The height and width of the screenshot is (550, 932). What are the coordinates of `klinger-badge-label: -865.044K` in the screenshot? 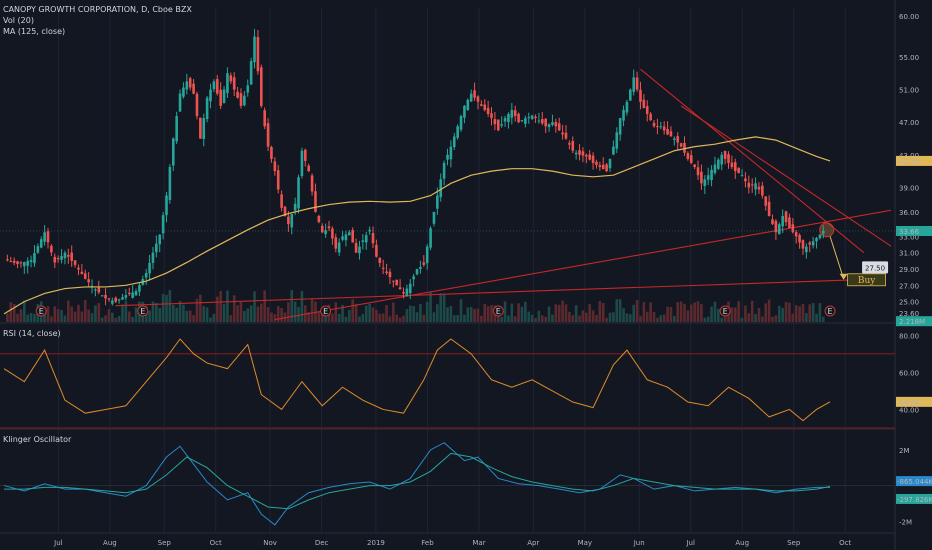 It's located at (914, 482).